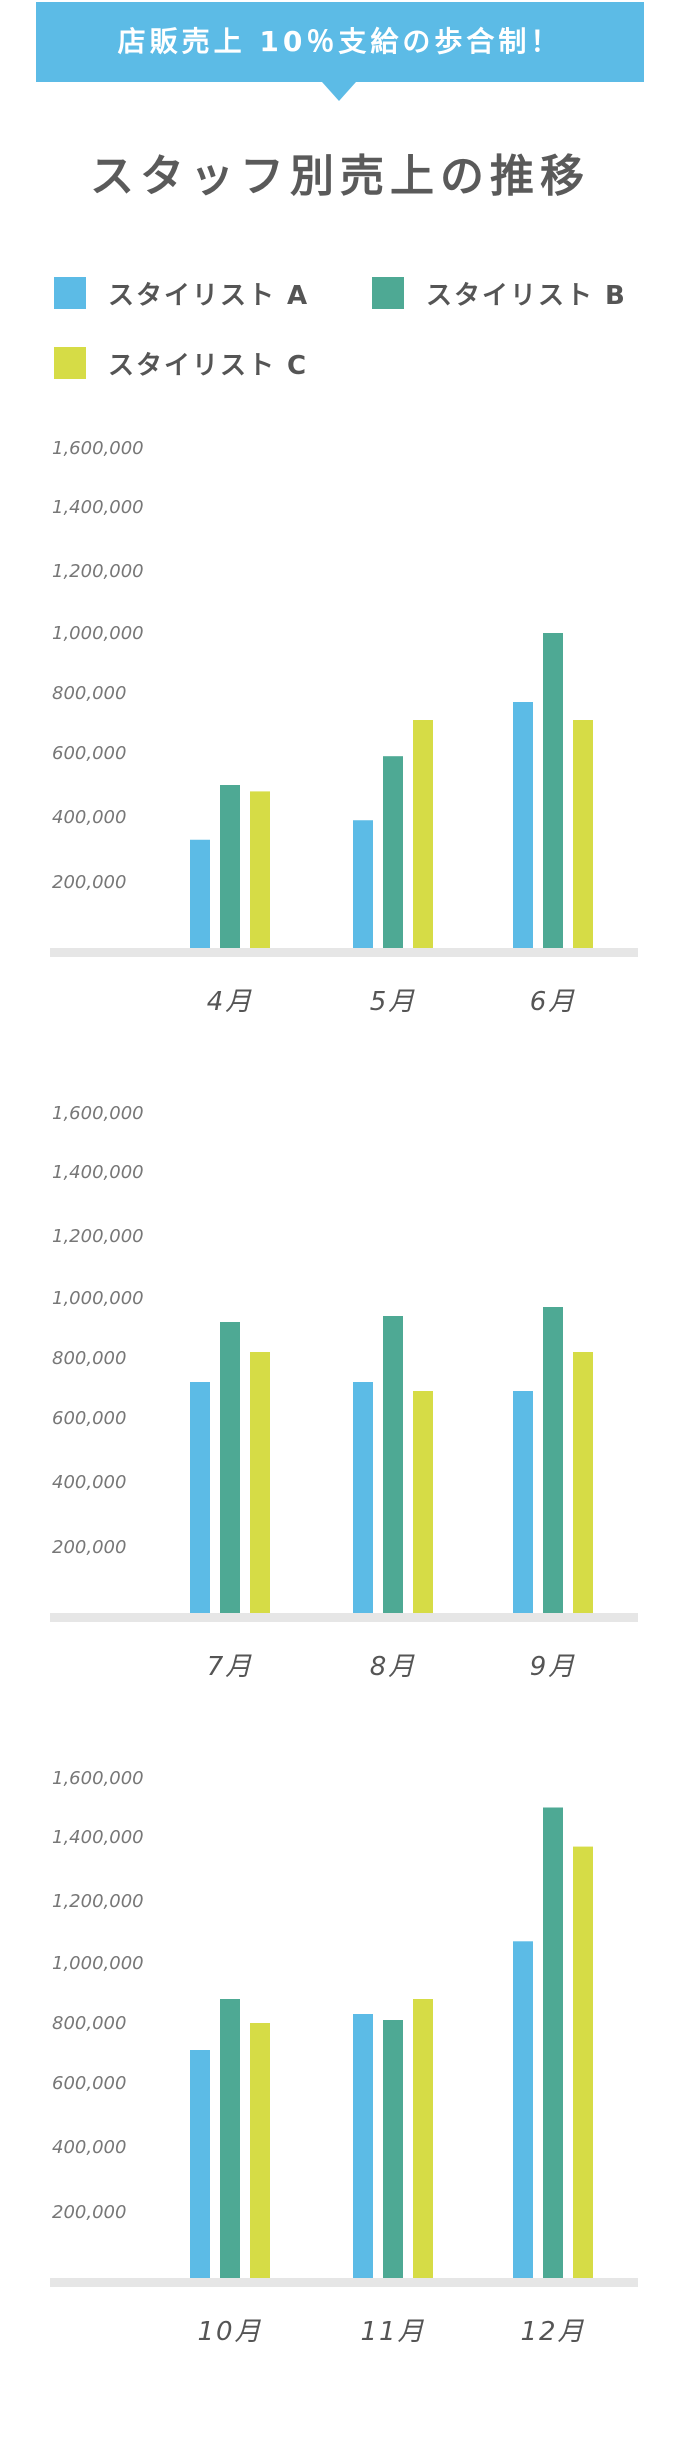 This screenshot has width=680, height=2450. I want to click on legend-item-a: スタイリスト A, so click(181, 293).